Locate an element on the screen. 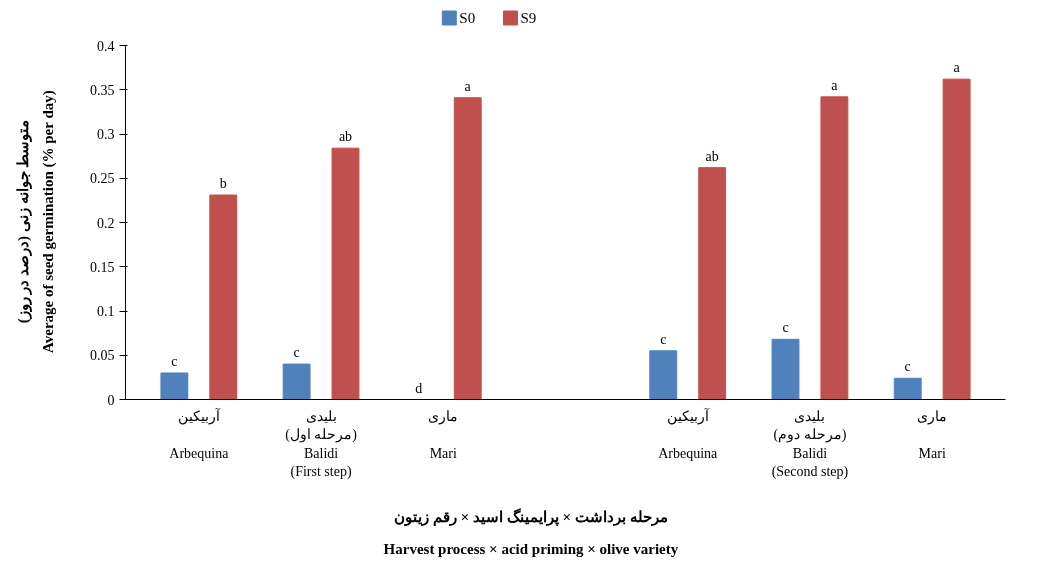 The width and height of the screenshot is (1038, 575). y-tick-label: 0.25 is located at coordinates (102, 179).